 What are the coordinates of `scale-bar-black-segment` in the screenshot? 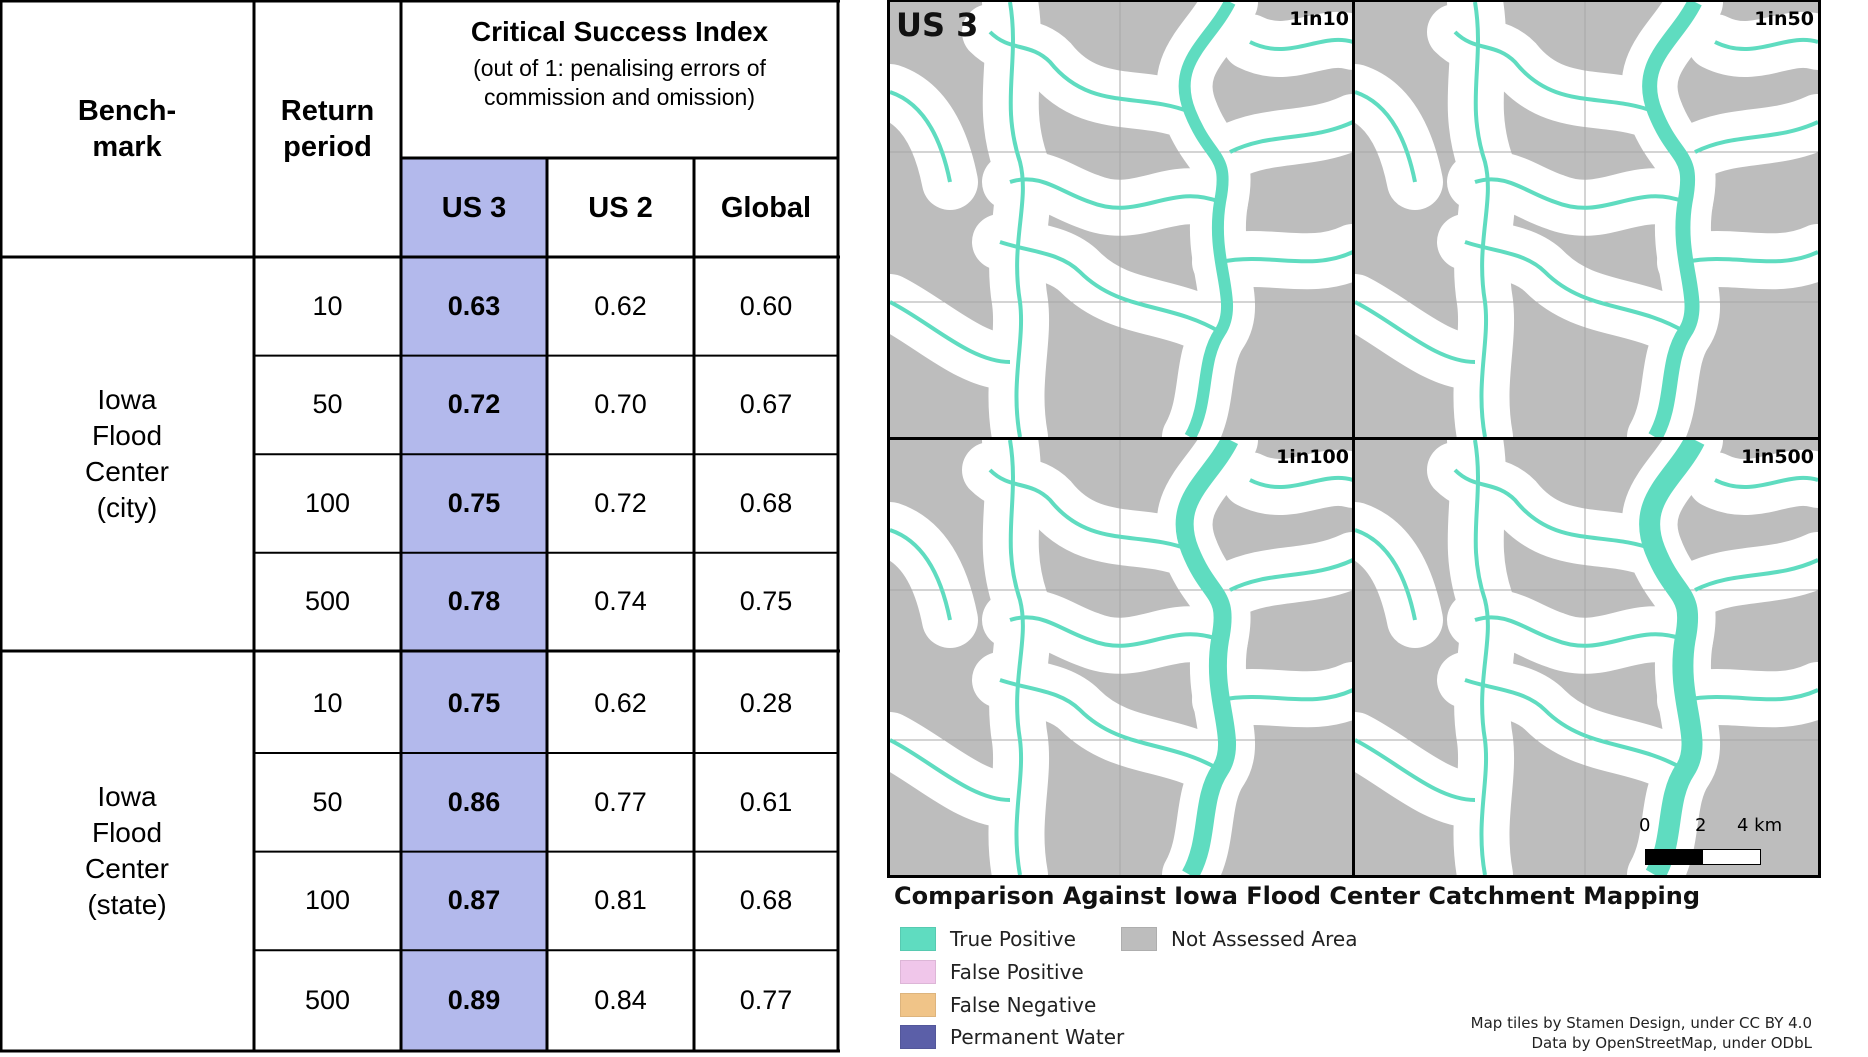 It's located at (1674, 857).